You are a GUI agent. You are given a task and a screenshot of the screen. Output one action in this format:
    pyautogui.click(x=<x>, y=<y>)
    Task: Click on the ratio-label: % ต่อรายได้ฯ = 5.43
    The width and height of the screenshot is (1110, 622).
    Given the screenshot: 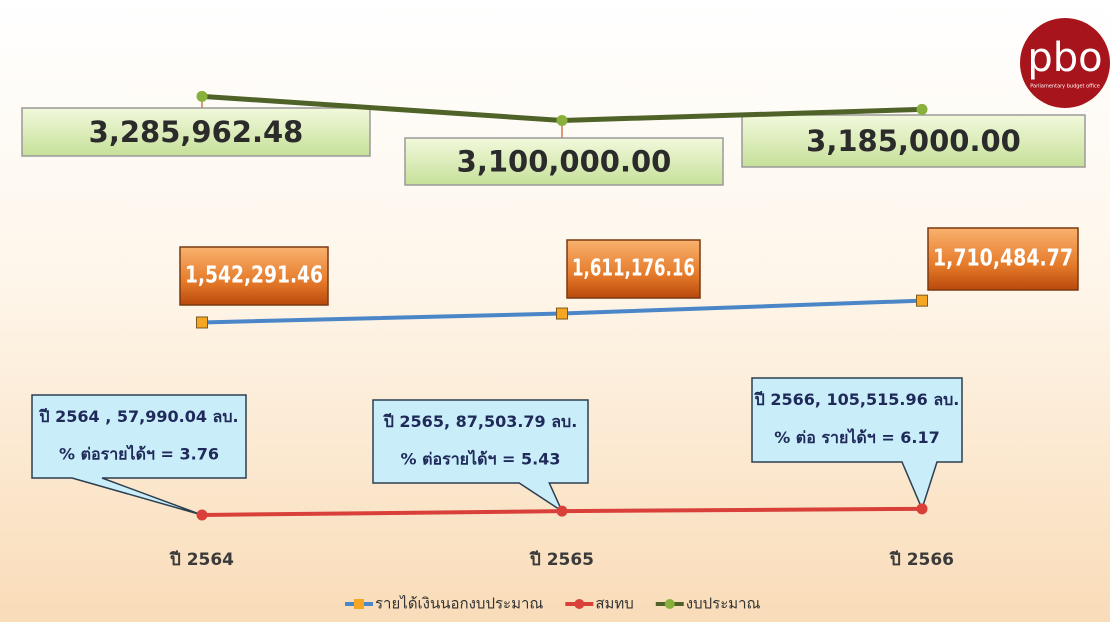 What is the action you would take?
    pyautogui.click(x=481, y=458)
    